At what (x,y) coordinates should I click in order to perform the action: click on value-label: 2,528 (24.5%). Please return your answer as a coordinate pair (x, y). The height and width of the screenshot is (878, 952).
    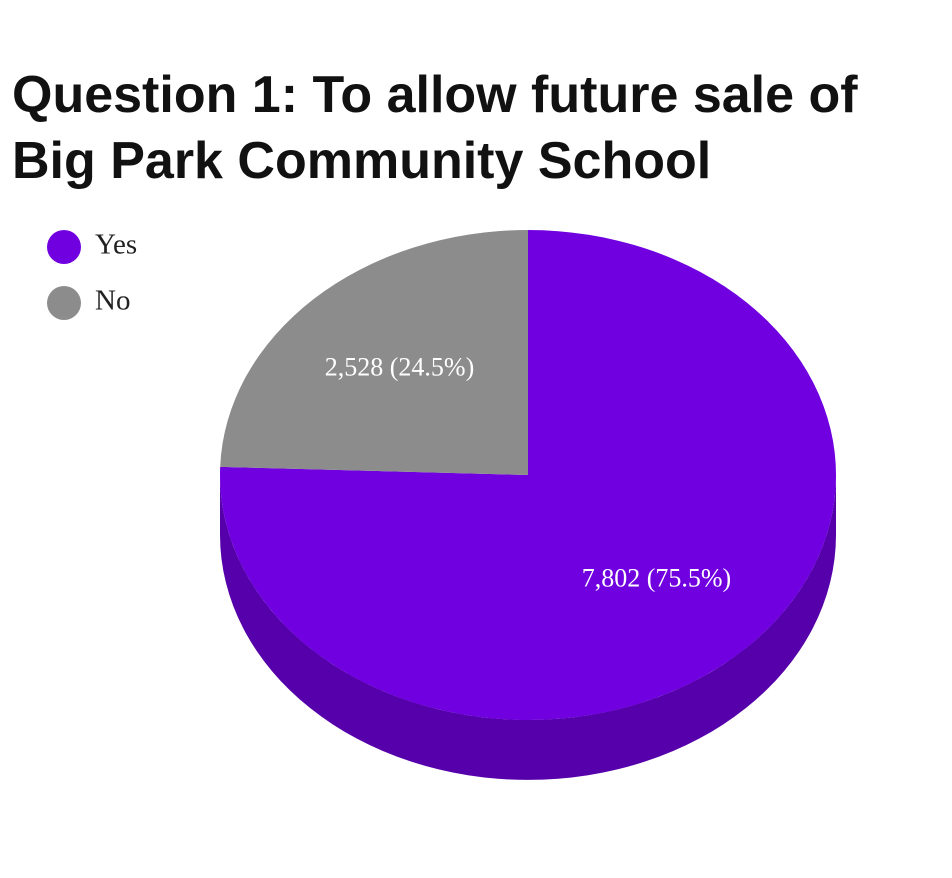
    Looking at the image, I should click on (399, 366).